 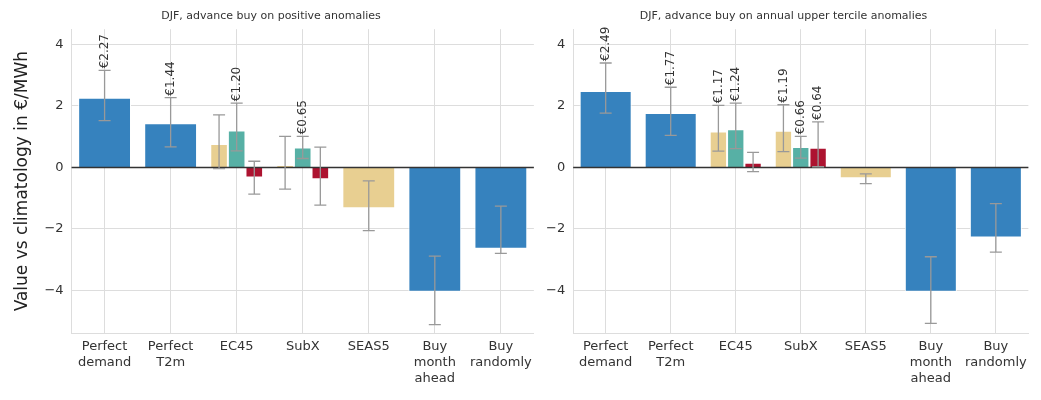 I want to click on data-label: €2.27, so click(x=103, y=51).